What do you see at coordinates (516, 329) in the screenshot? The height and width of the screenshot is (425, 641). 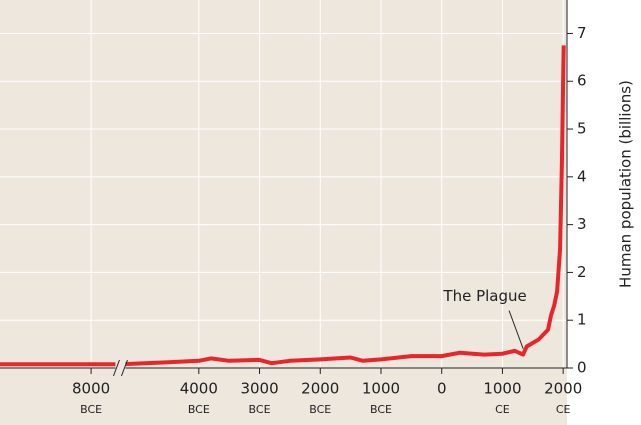 I see `annotation-leader` at bounding box center [516, 329].